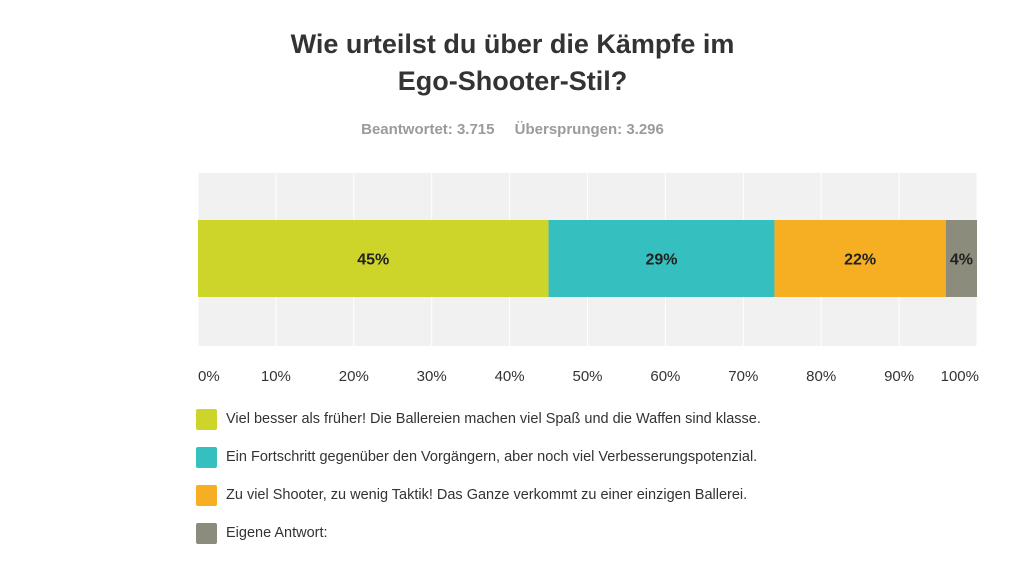  What do you see at coordinates (510, 376) in the screenshot?
I see `x-tick-label: 40%` at bounding box center [510, 376].